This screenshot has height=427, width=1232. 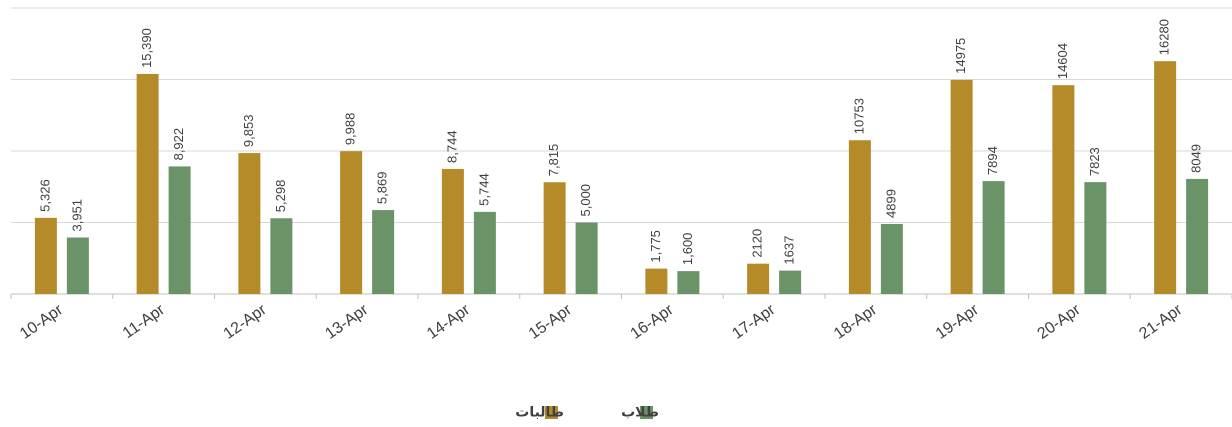 I want to click on x-tick-label: 19-Apr, so click(x=958, y=322).